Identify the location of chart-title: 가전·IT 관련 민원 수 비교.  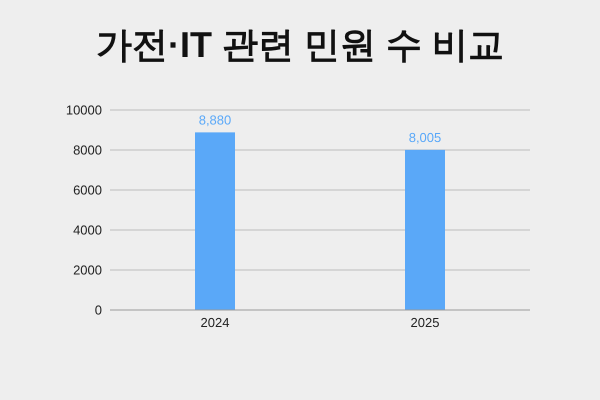
(300, 44).